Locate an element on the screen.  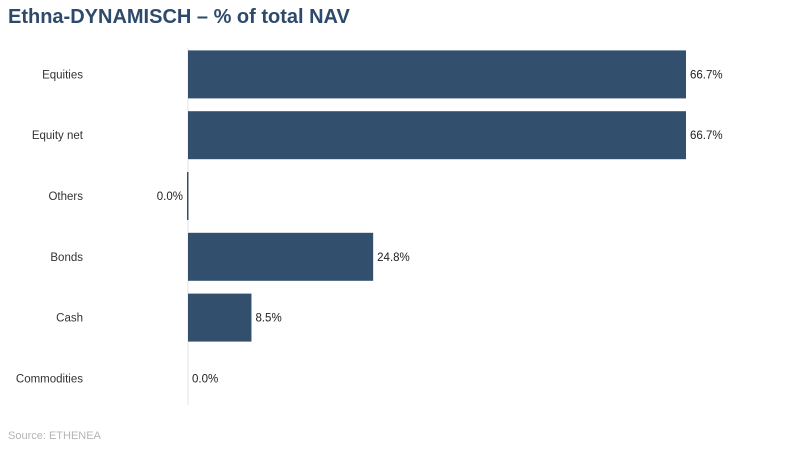
data-label-1: 66.7% is located at coordinates (706, 136).